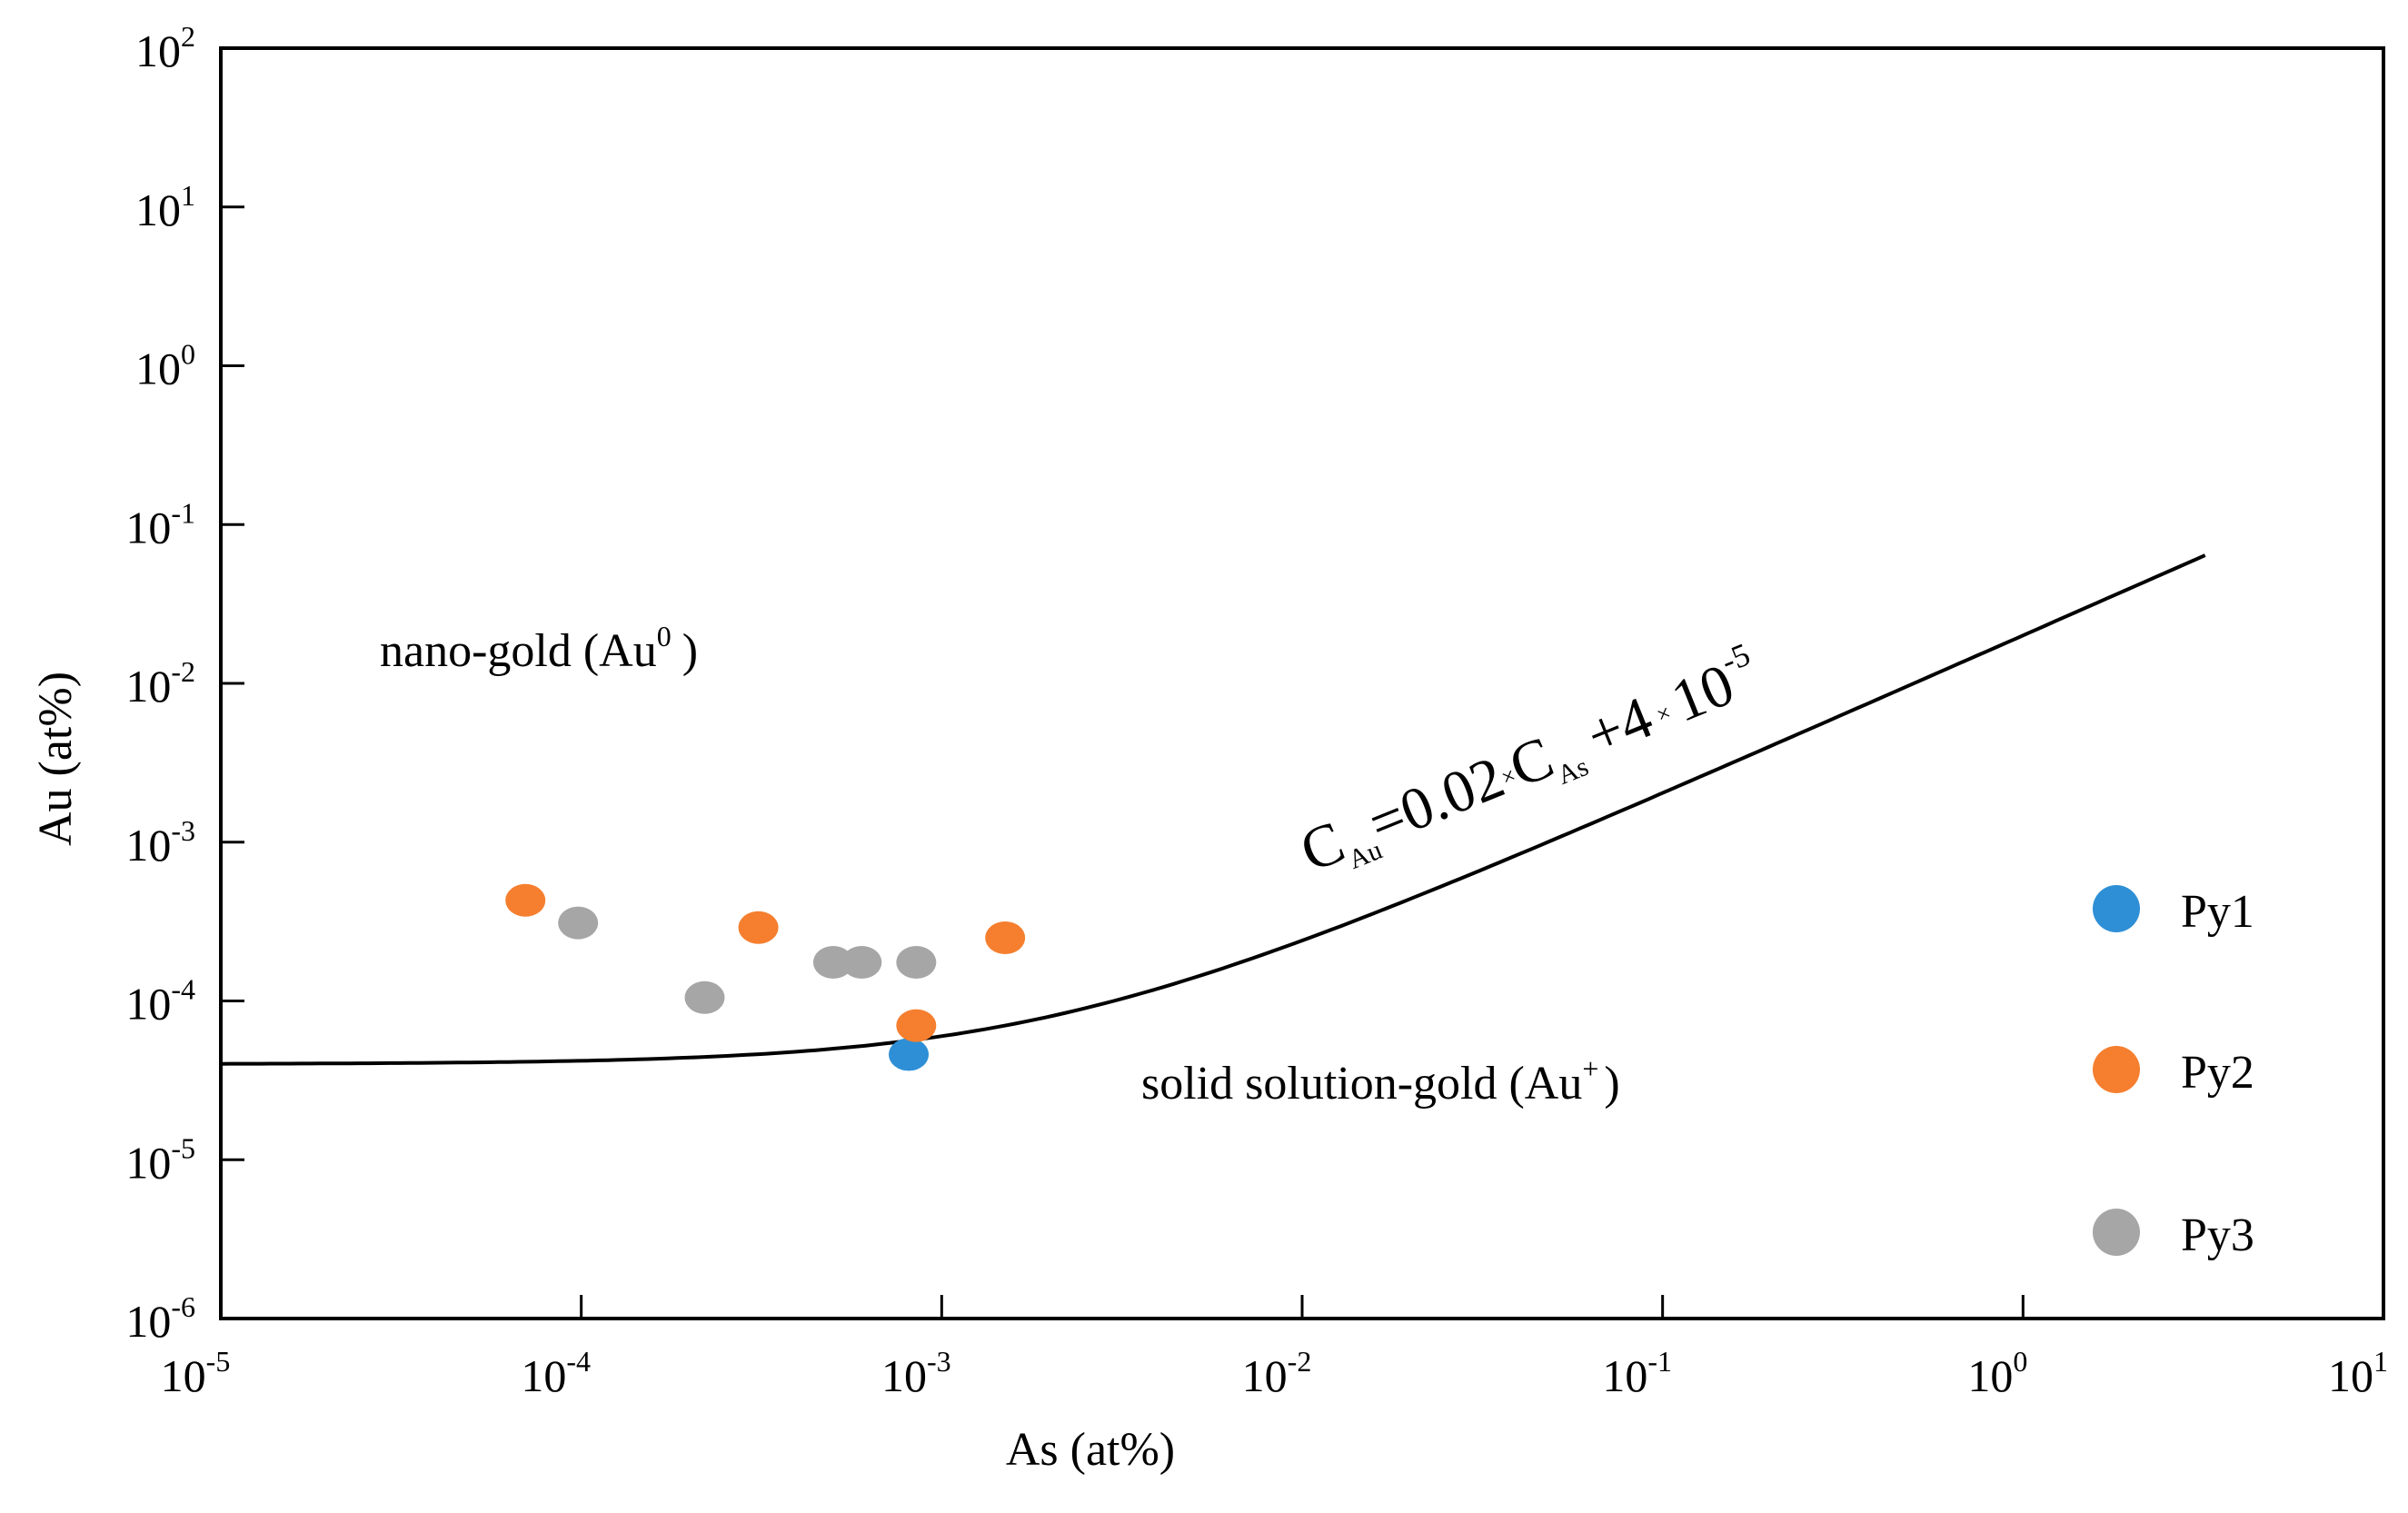  I want to click on x-tick-label: 10¹, so click(2358, 1373).